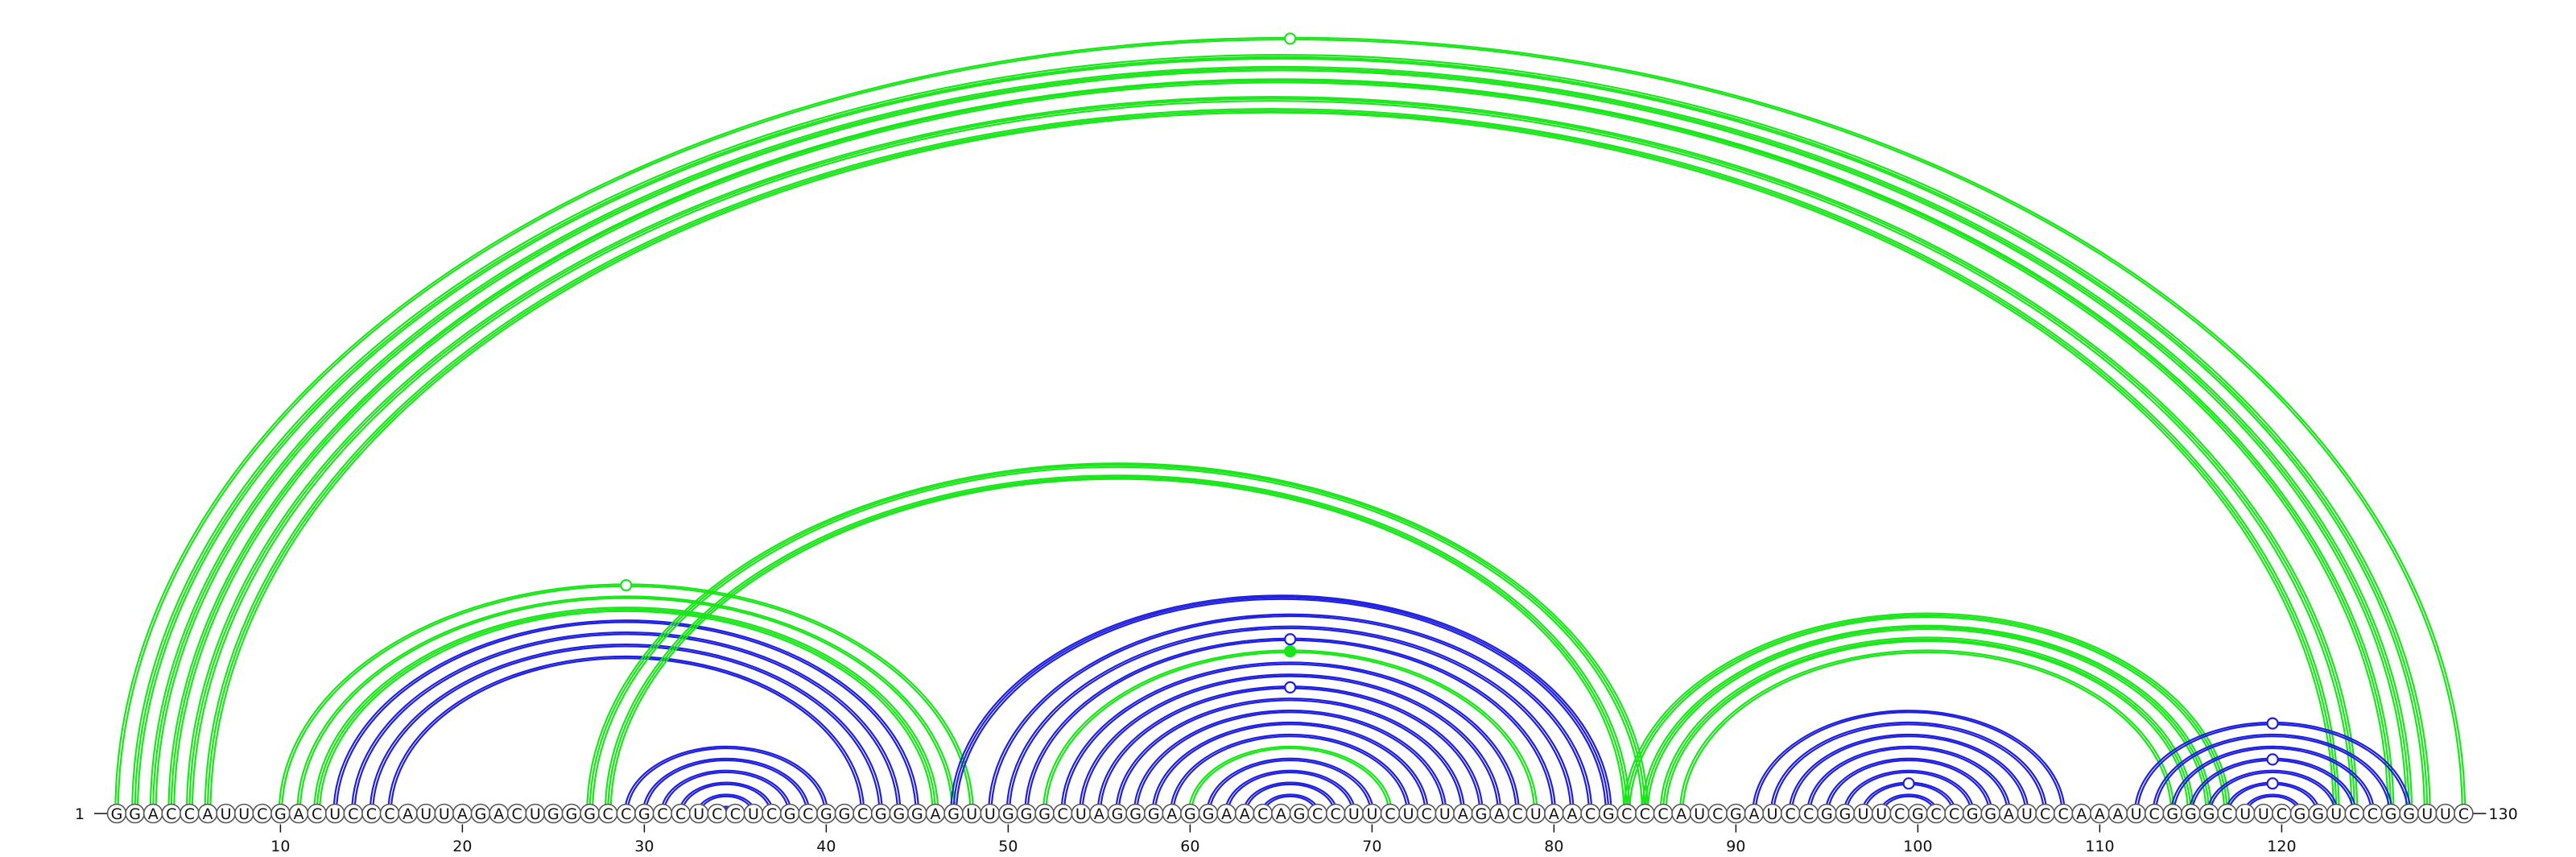 The height and width of the screenshot is (857, 2576). I want to click on position-ticks: 10 20 30 40 50 60 70 80 90 100 110 120, so click(1283, 839).